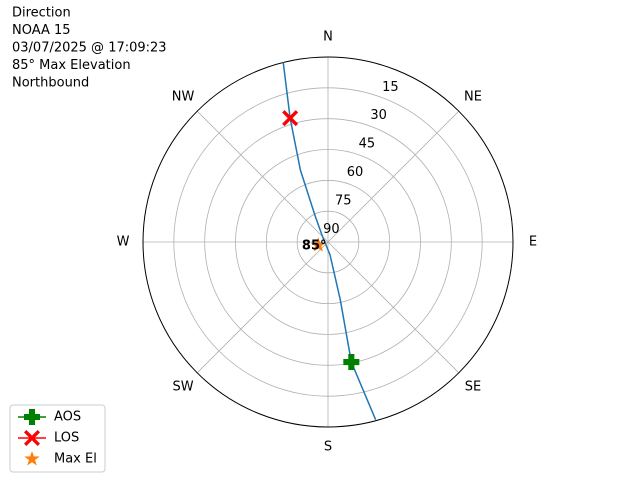  What do you see at coordinates (318, 244) in the screenshot?
I see `marker-star` at bounding box center [318, 244].